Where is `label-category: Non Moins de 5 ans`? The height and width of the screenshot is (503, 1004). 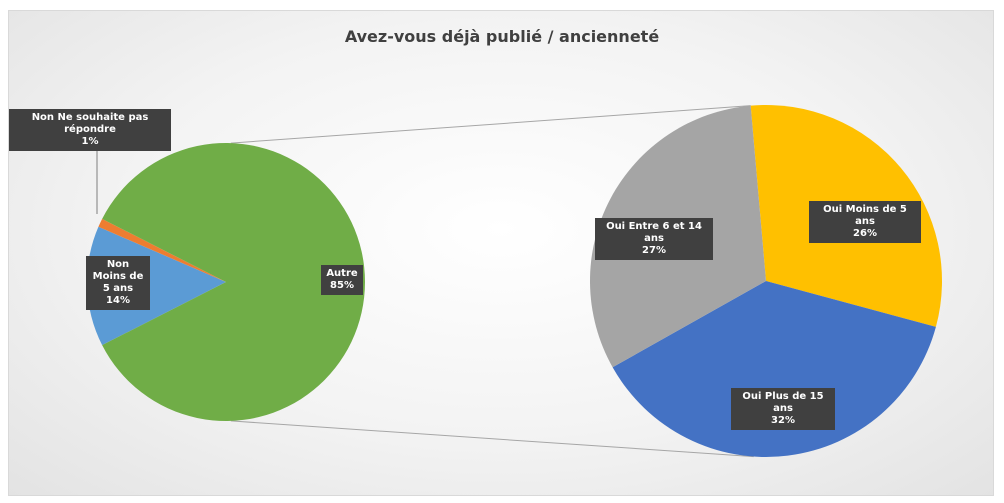
label-category: Non Moins de 5 ans is located at coordinates (118, 276).